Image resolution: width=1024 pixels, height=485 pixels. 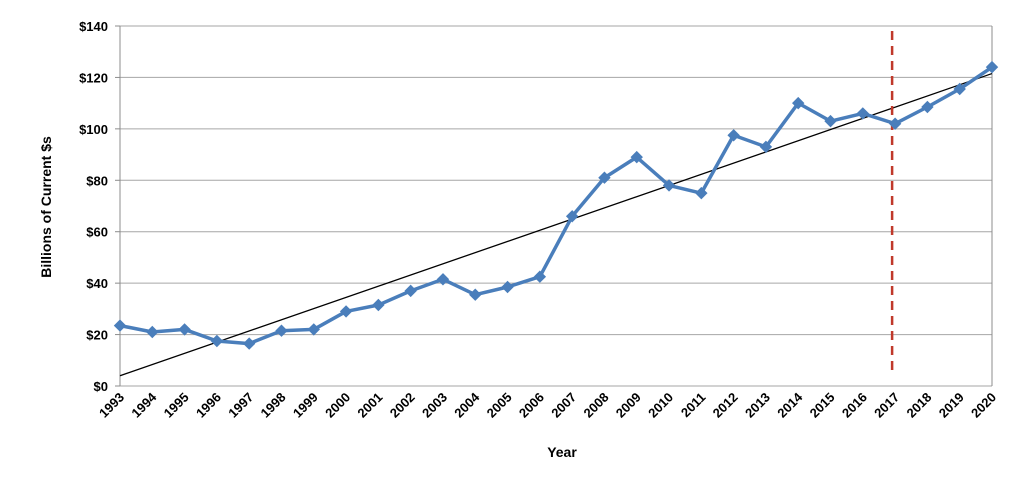 What do you see at coordinates (660, 405) in the screenshot?
I see `x-tick-label: 2010` at bounding box center [660, 405].